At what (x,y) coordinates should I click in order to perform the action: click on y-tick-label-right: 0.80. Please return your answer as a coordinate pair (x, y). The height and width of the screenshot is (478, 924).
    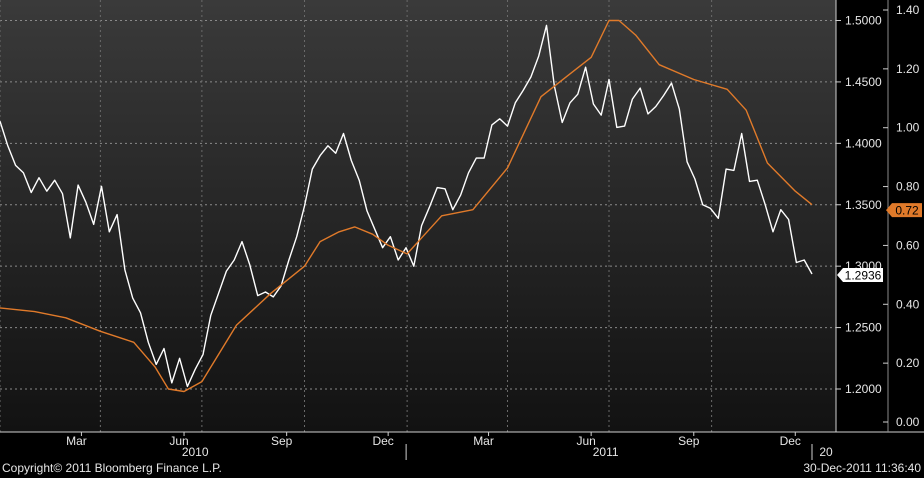
    Looking at the image, I should click on (908, 187).